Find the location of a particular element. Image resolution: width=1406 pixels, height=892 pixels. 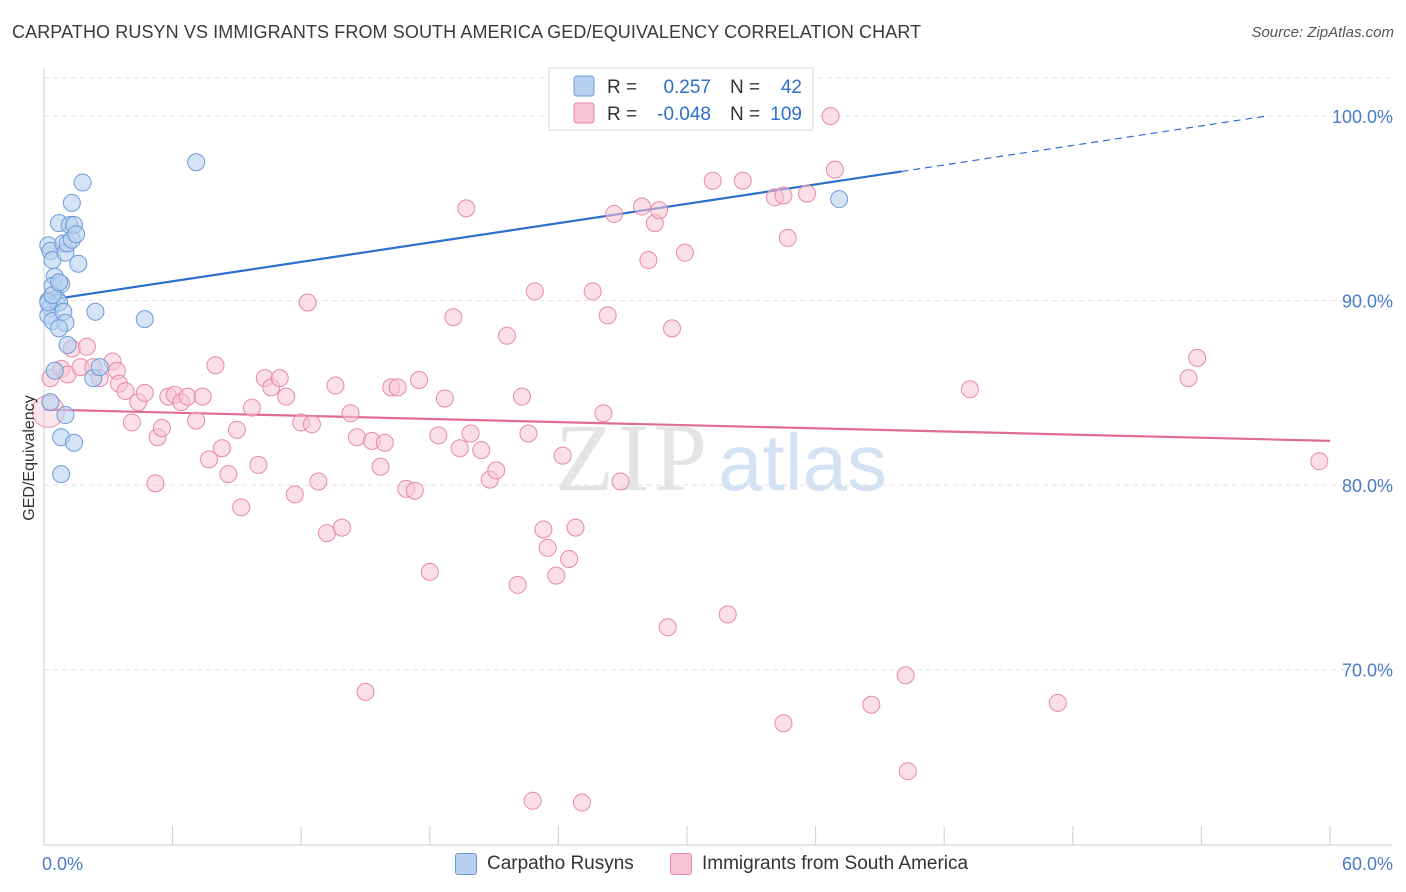

watermark-zip: ZIP is located at coordinates (633, 457).